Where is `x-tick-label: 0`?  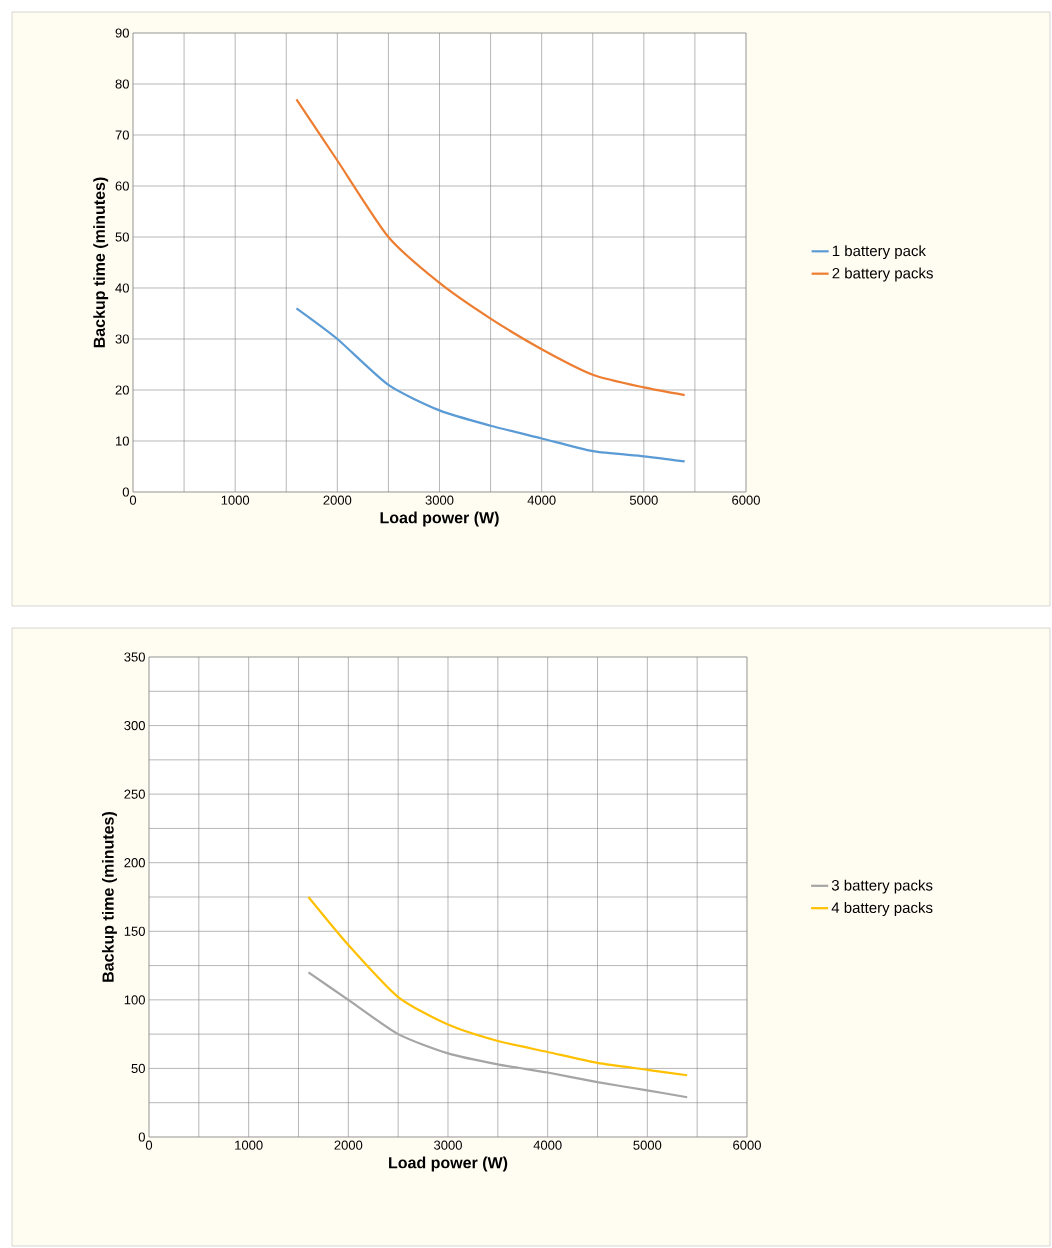 x-tick-label: 0 is located at coordinates (149, 1145).